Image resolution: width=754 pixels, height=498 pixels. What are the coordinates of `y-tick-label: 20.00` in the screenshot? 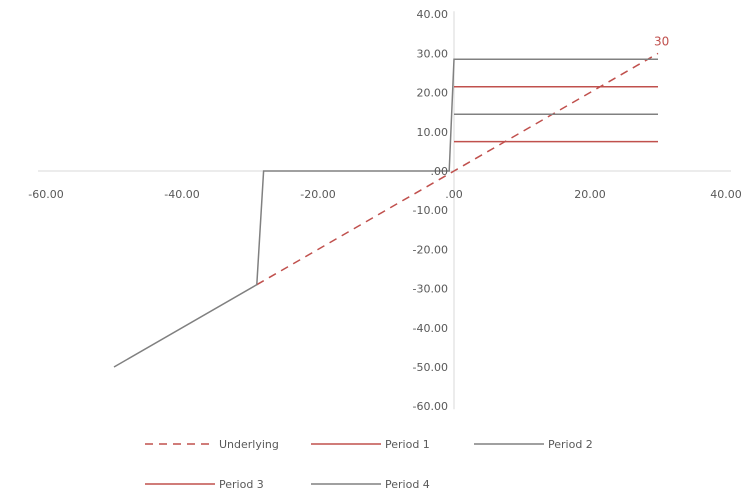 It's located at (433, 93).